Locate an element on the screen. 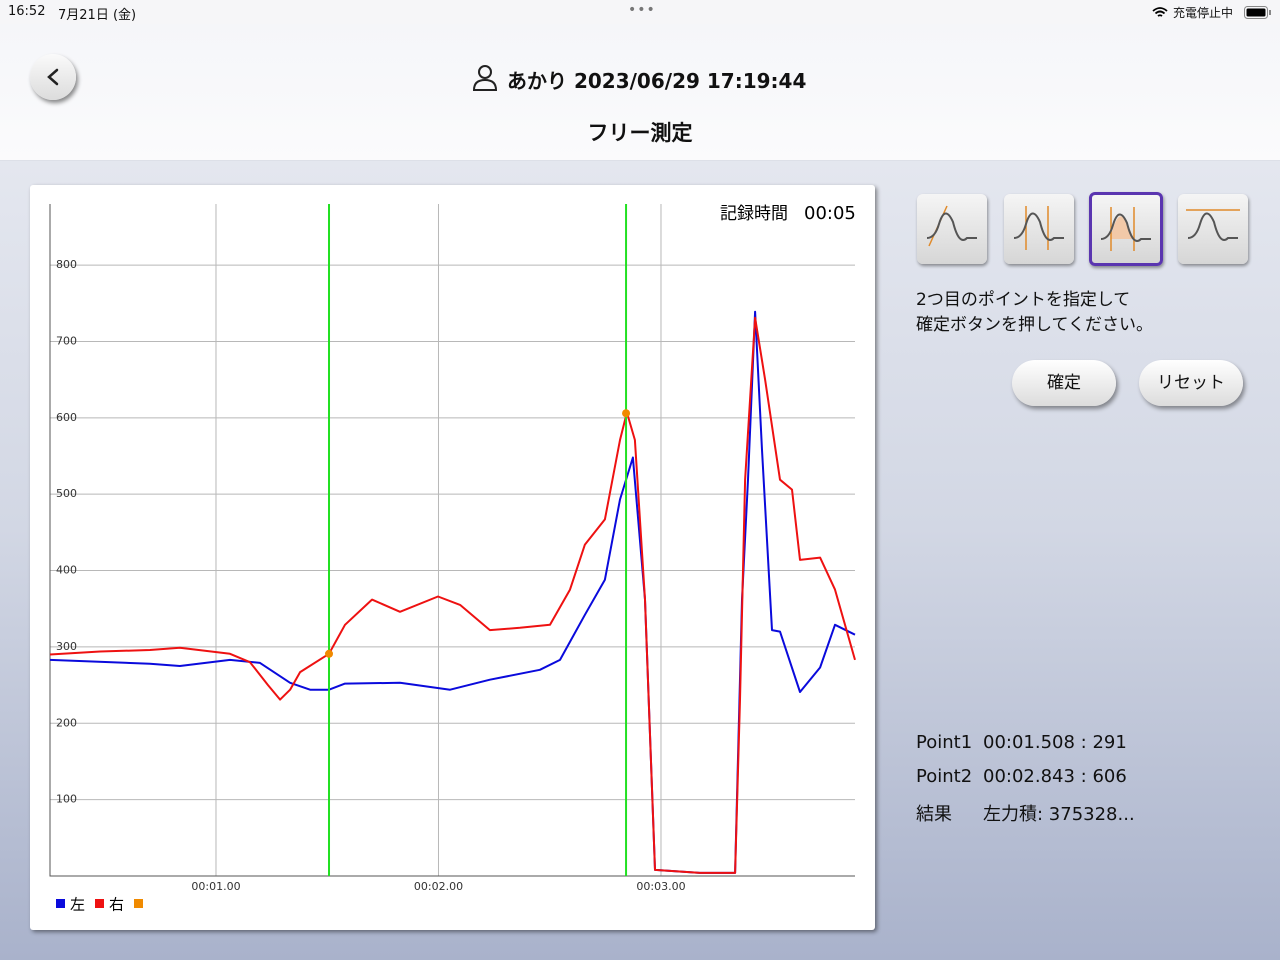 Image resolution: width=1280 pixels, height=960 pixels. result-row: Point1 00:01.508 : 291 is located at coordinates (1025, 749).